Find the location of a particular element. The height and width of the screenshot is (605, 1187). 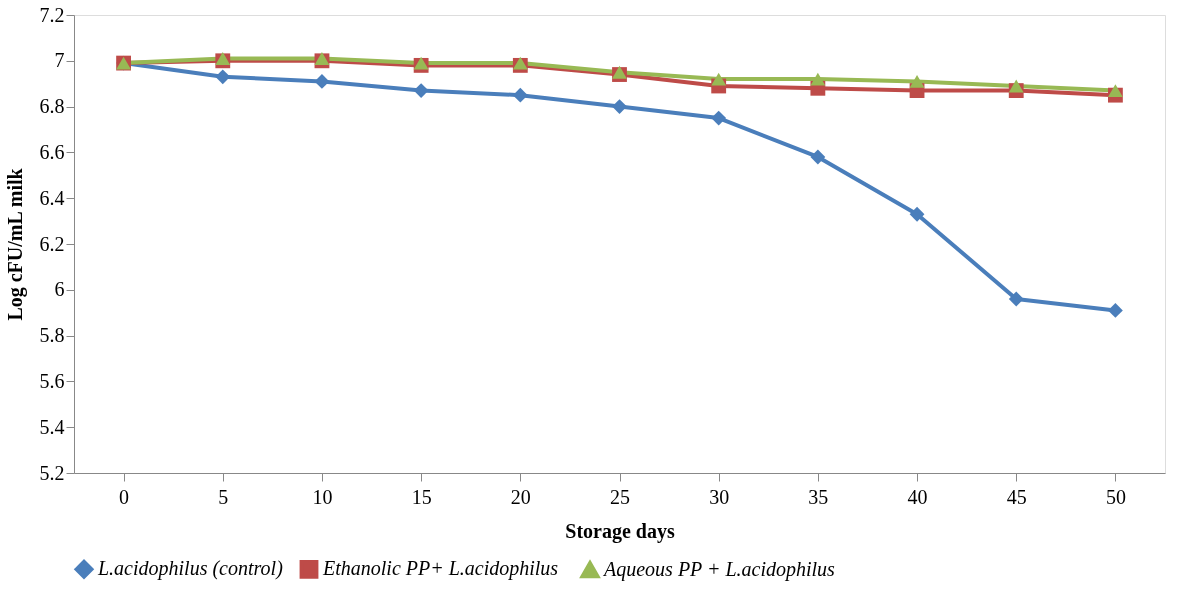

legend-label: L.acidophilus (control) is located at coordinates (190, 569).